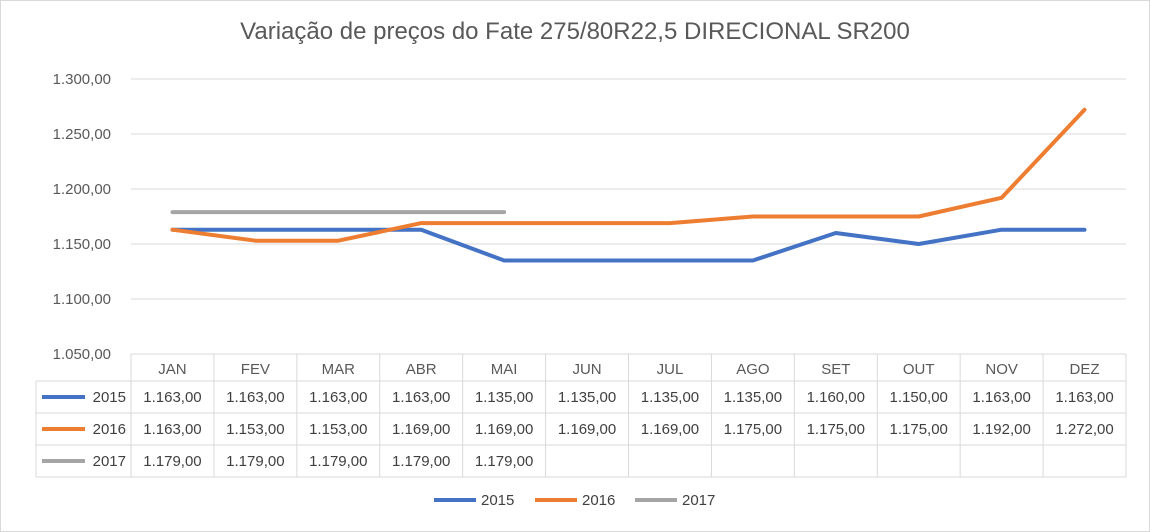  Describe the element at coordinates (598, 500) in the screenshot. I see `legend-label: 2016` at that location.